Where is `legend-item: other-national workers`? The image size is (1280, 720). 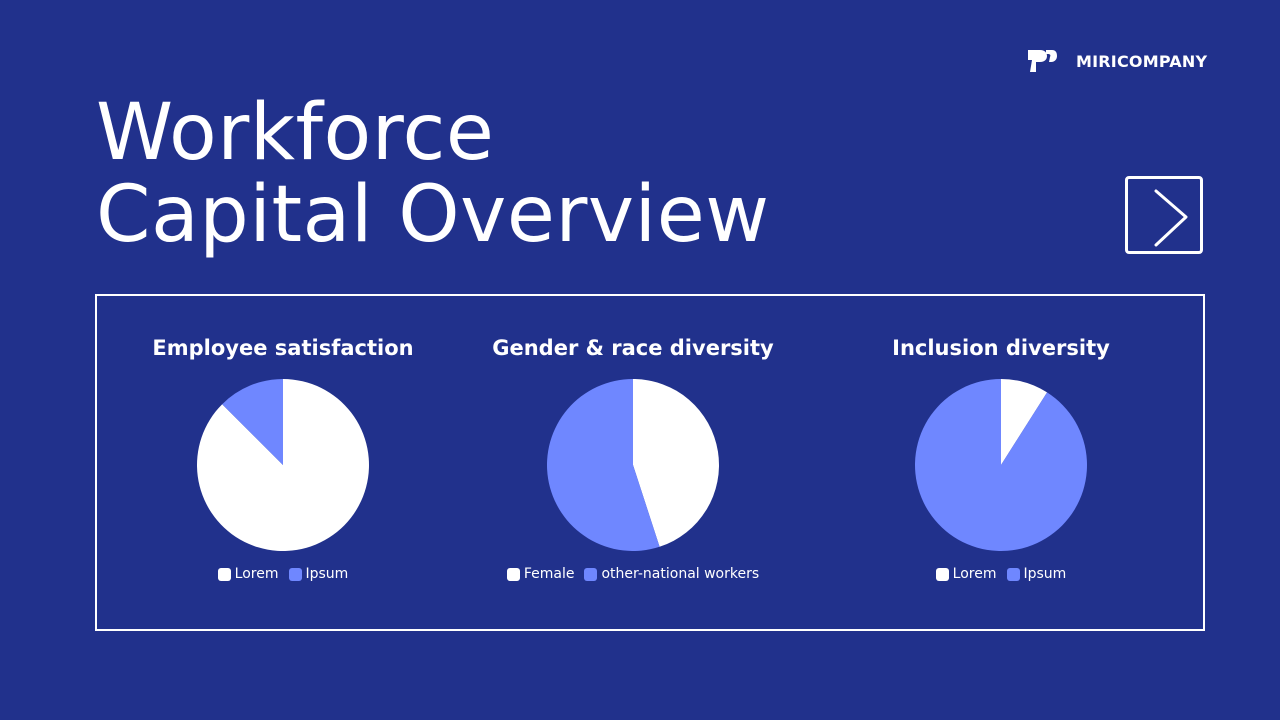 legend-item: other-national workers is located at coordinates (671, 574).